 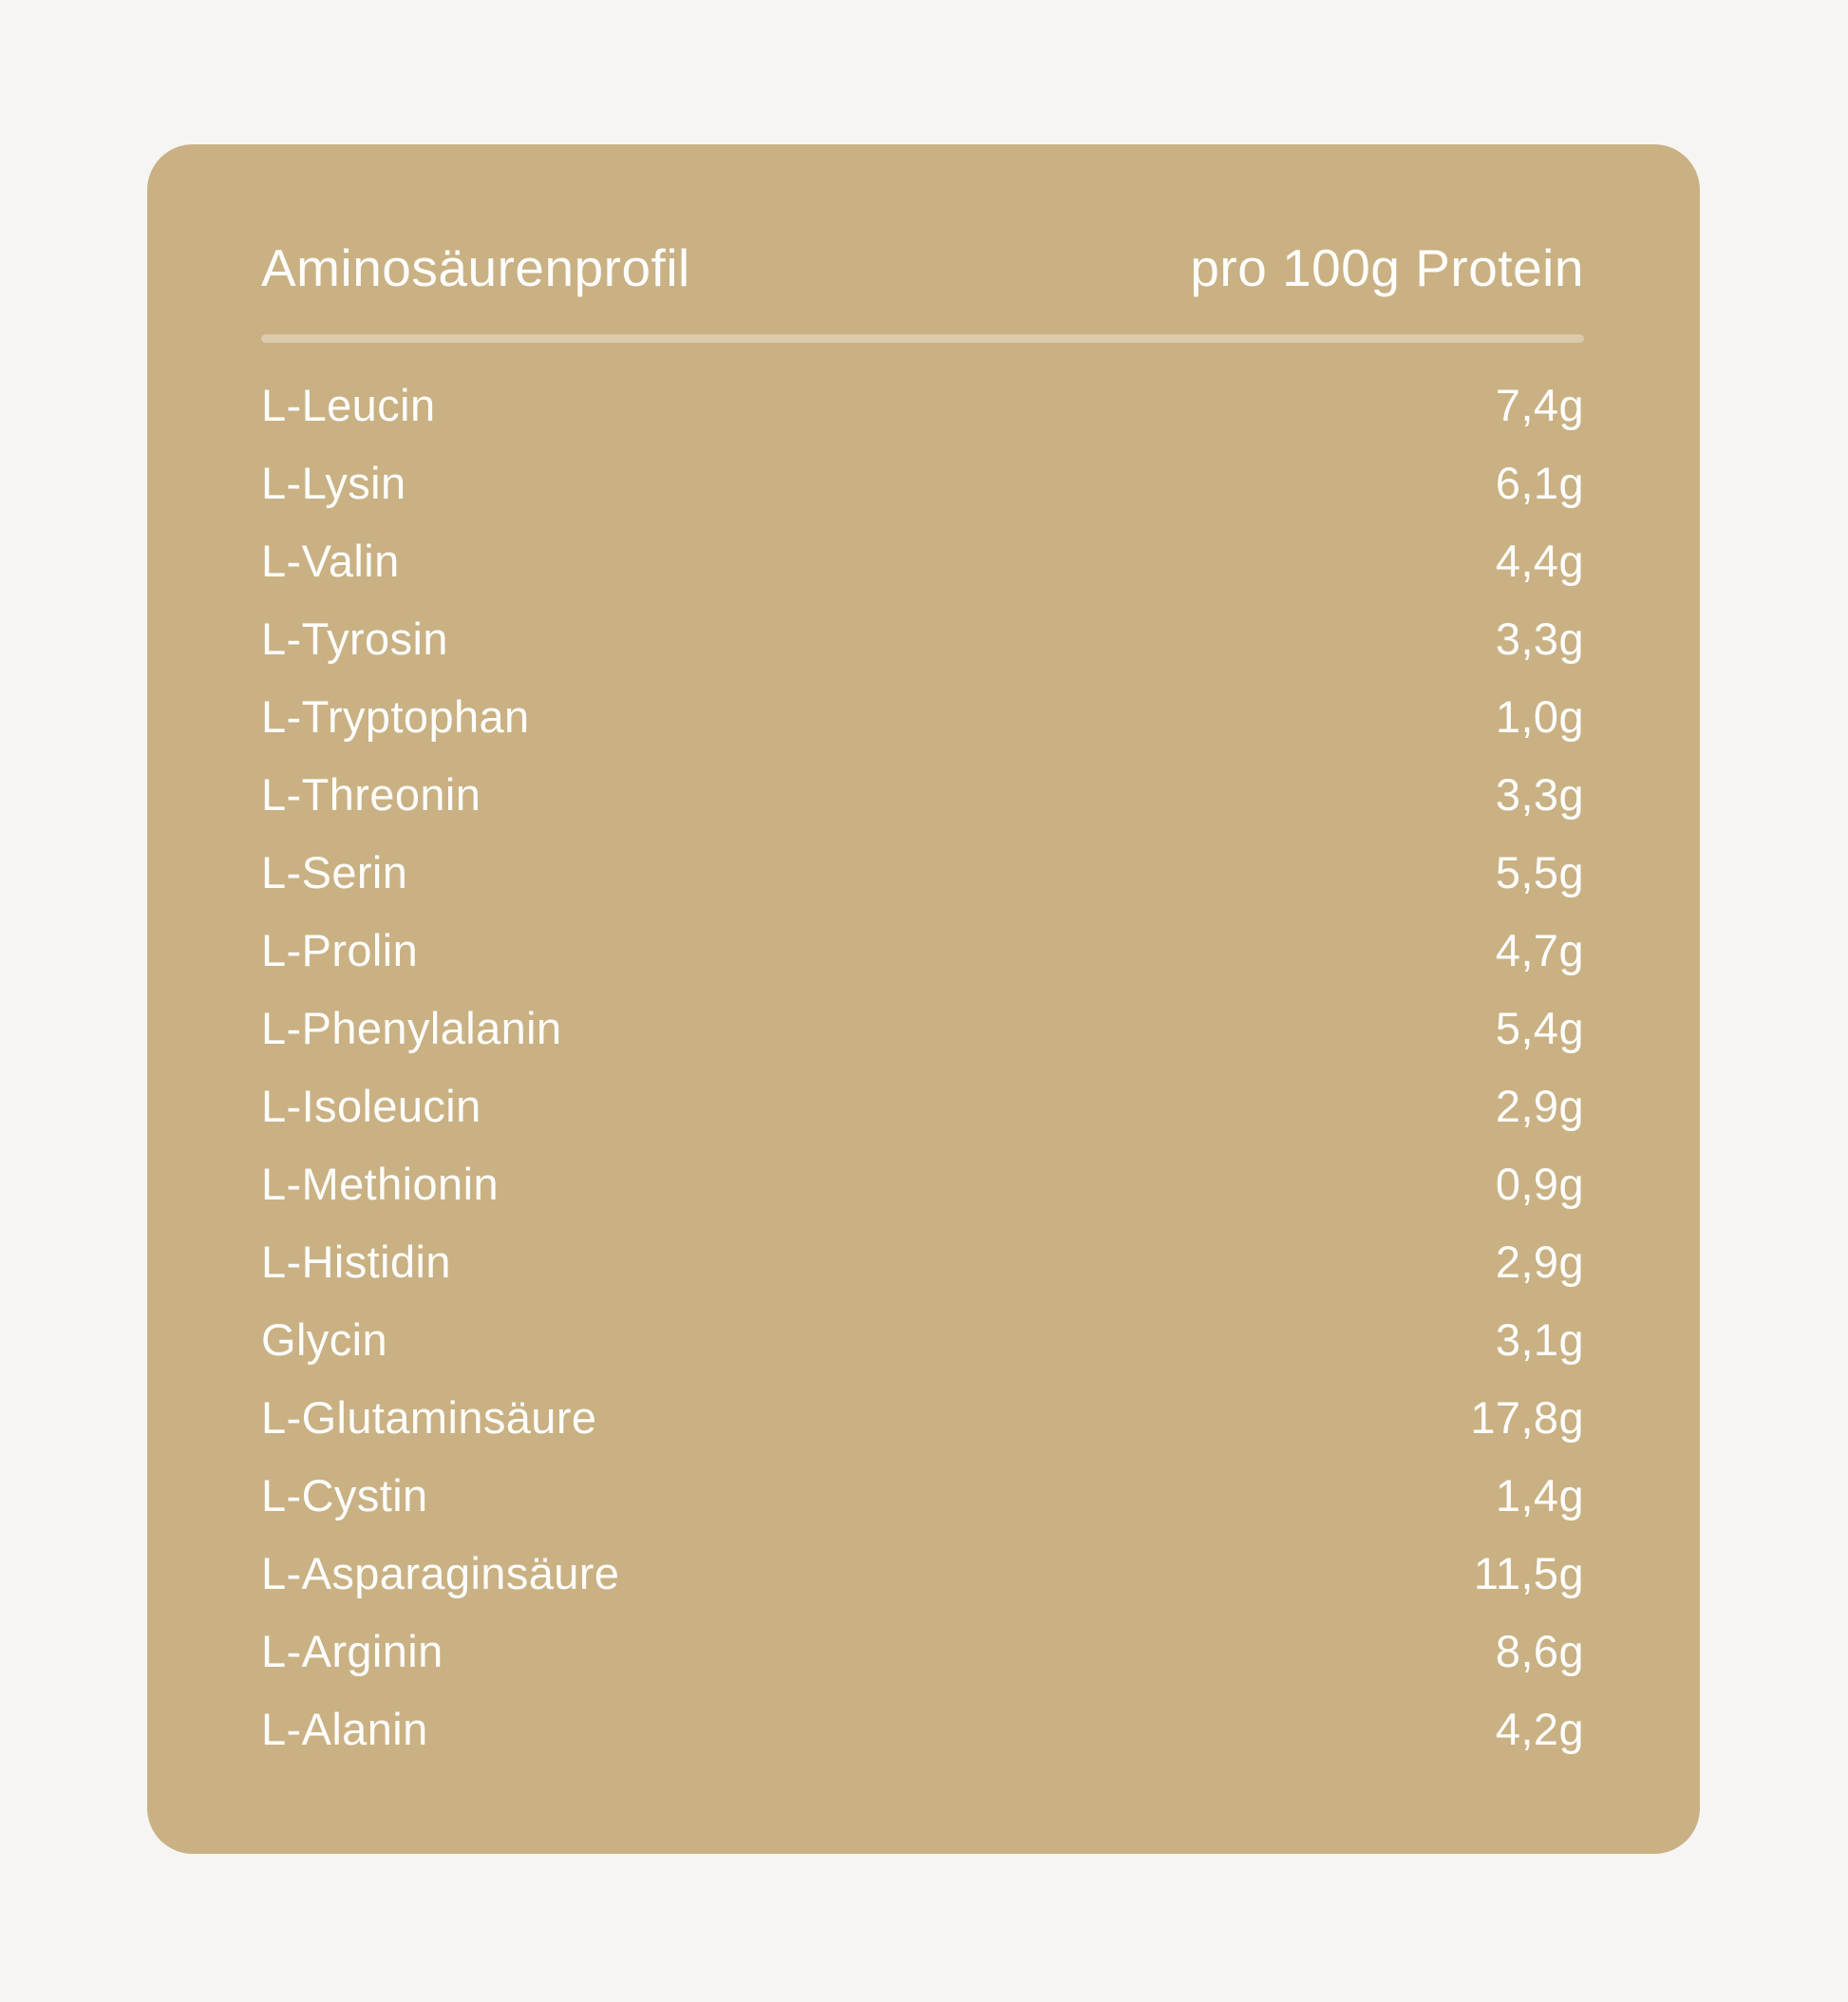 I want to click on table-unit-label: pro 100g Protein, so click(x=1387, y=267).